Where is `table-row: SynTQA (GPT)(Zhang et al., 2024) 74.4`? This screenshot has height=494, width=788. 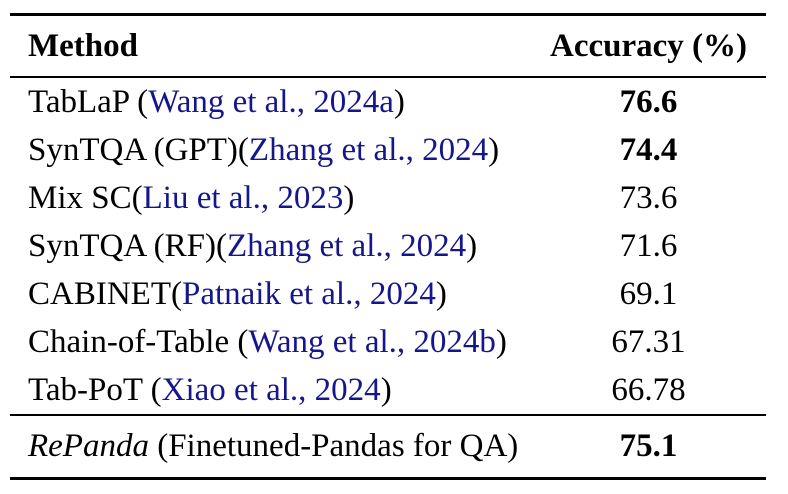
table-row: SynTQA (GPT)(Zhang et al., 2024) 74.4 is located at coordinates (388, 150).